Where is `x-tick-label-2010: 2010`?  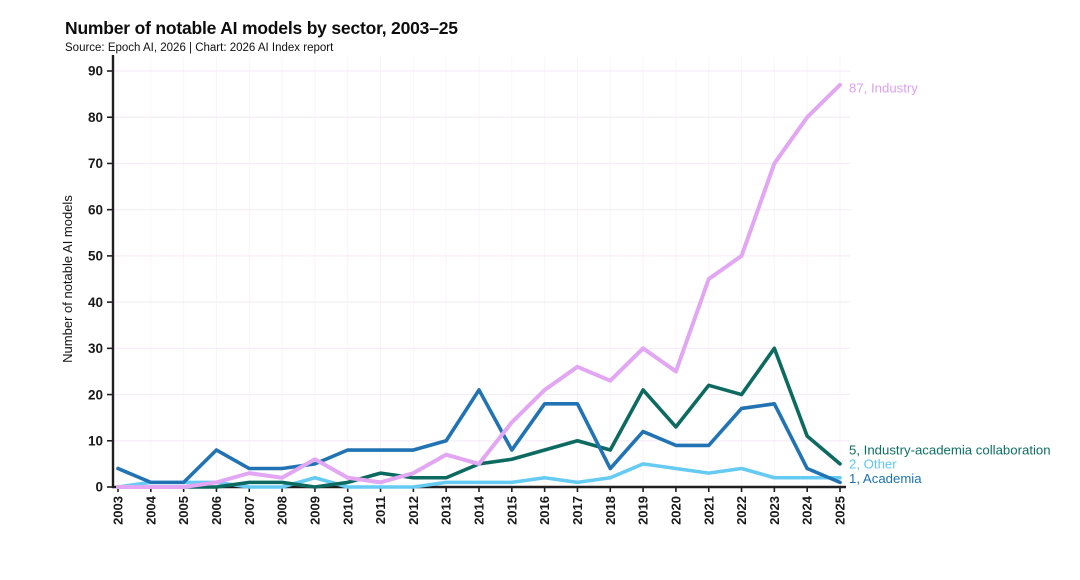
x-tick-label-2010: 2010 is located at coordinates (347, 510).